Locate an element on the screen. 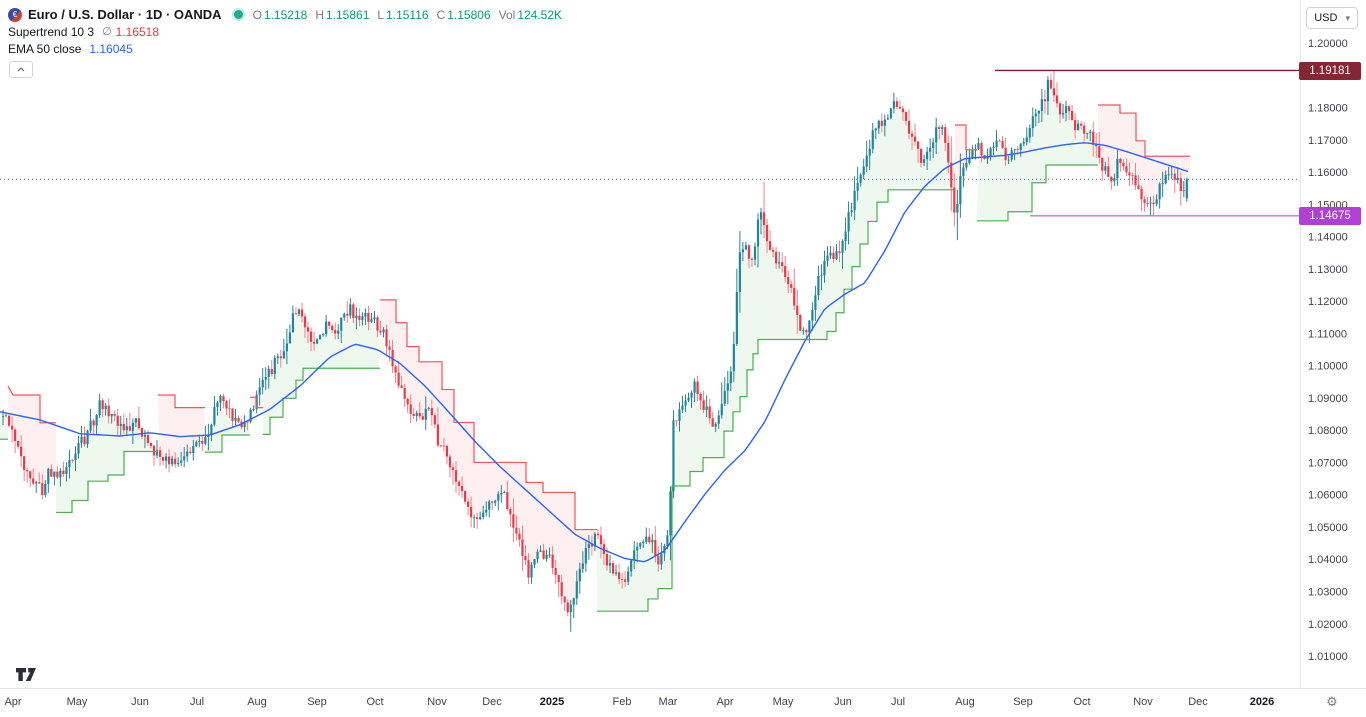 Image resolution: width=1366 pixels, height=717 pixels. chevron-down-icon: ▾ is located at coordinates (1347, 17).